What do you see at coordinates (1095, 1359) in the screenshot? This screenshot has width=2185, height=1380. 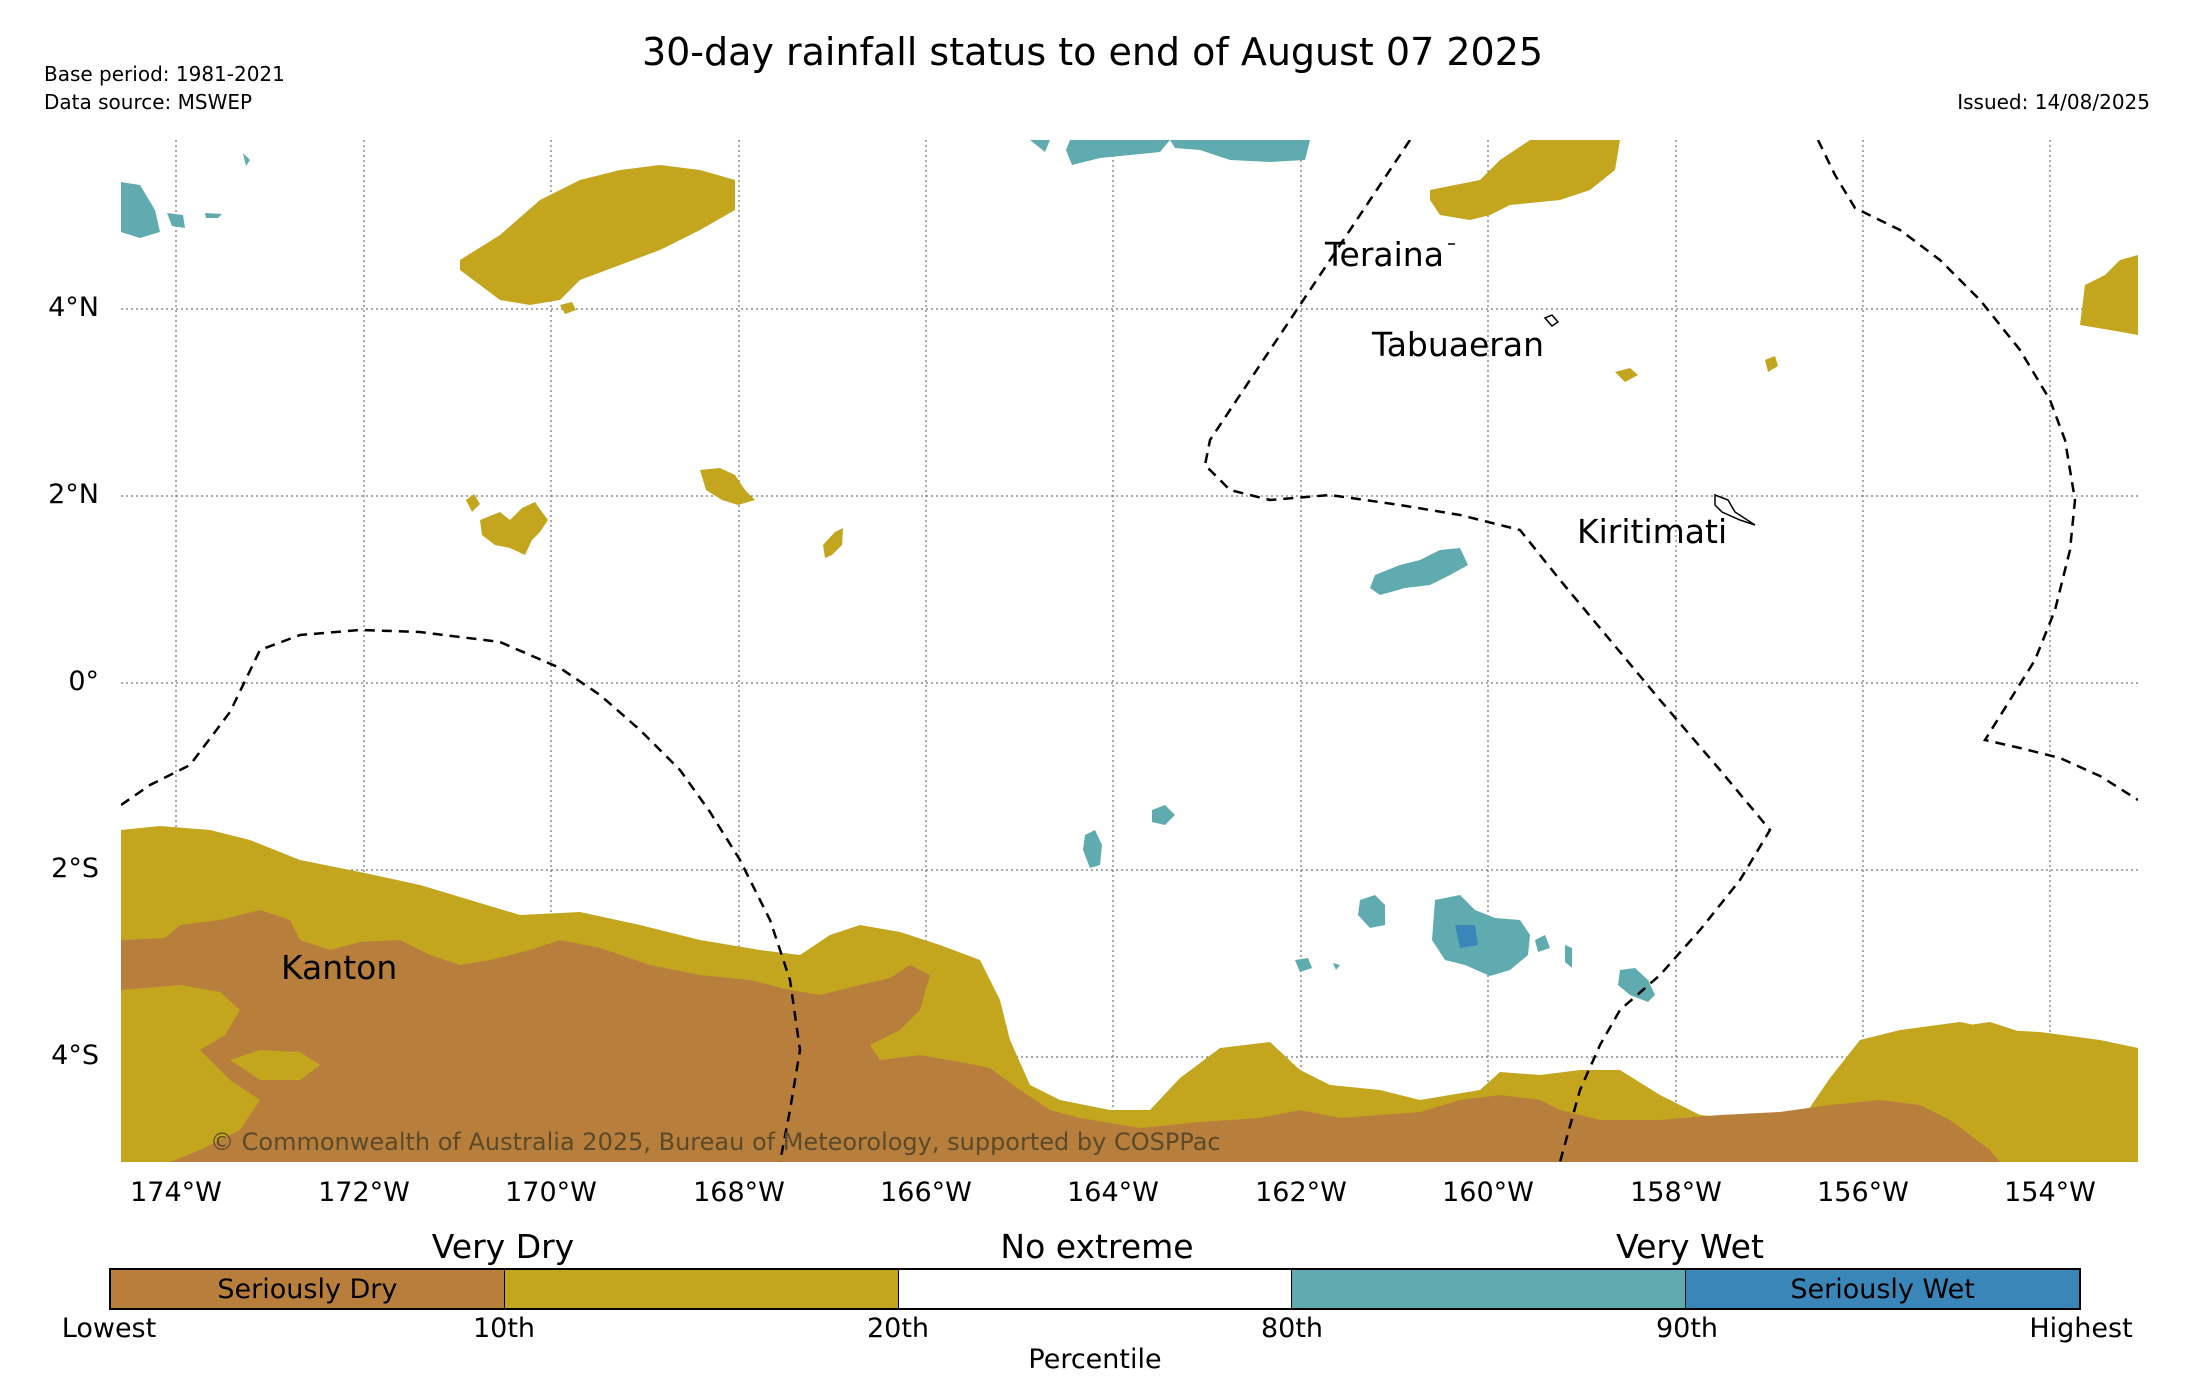 I see `percentile-axis-title: Percentile` at bounding box center [1095, 1359].